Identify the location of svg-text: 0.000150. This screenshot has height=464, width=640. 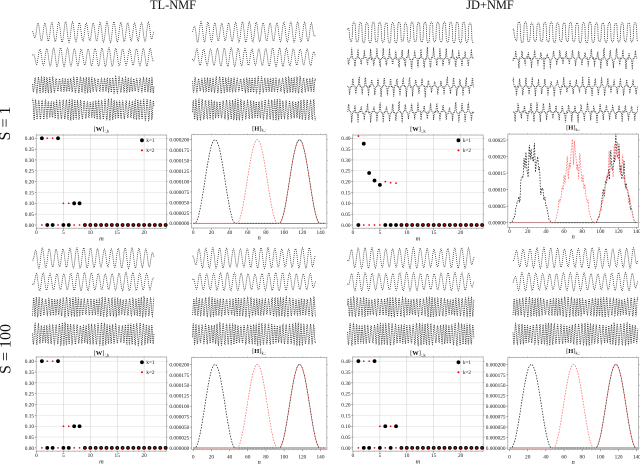
(179, 386).